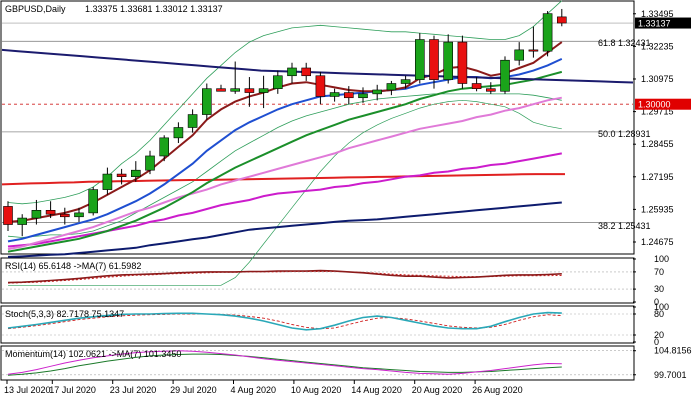  What do you see at coordinates (72, 390) in the screenshot?
I see `date-tick-label: 17 Jul 2020` at bounding box center [72, 390].